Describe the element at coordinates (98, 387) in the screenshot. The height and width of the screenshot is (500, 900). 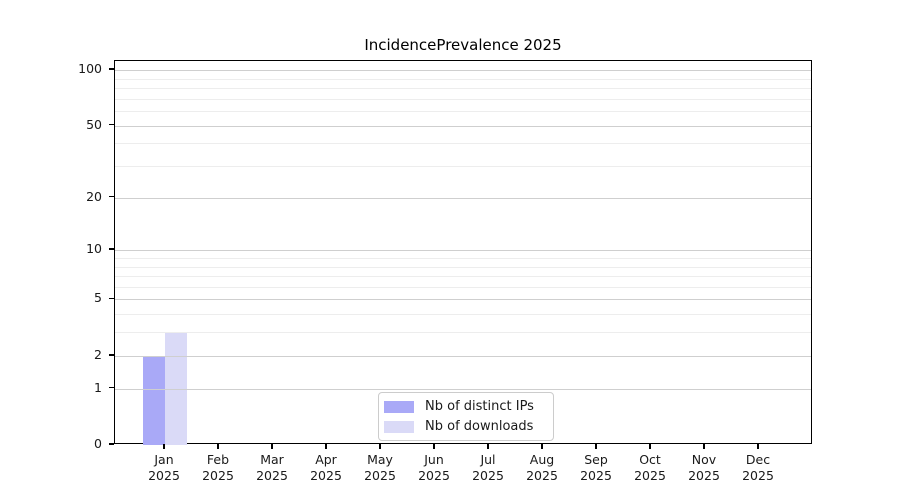
I see `y-tick-label: 1` at that location.